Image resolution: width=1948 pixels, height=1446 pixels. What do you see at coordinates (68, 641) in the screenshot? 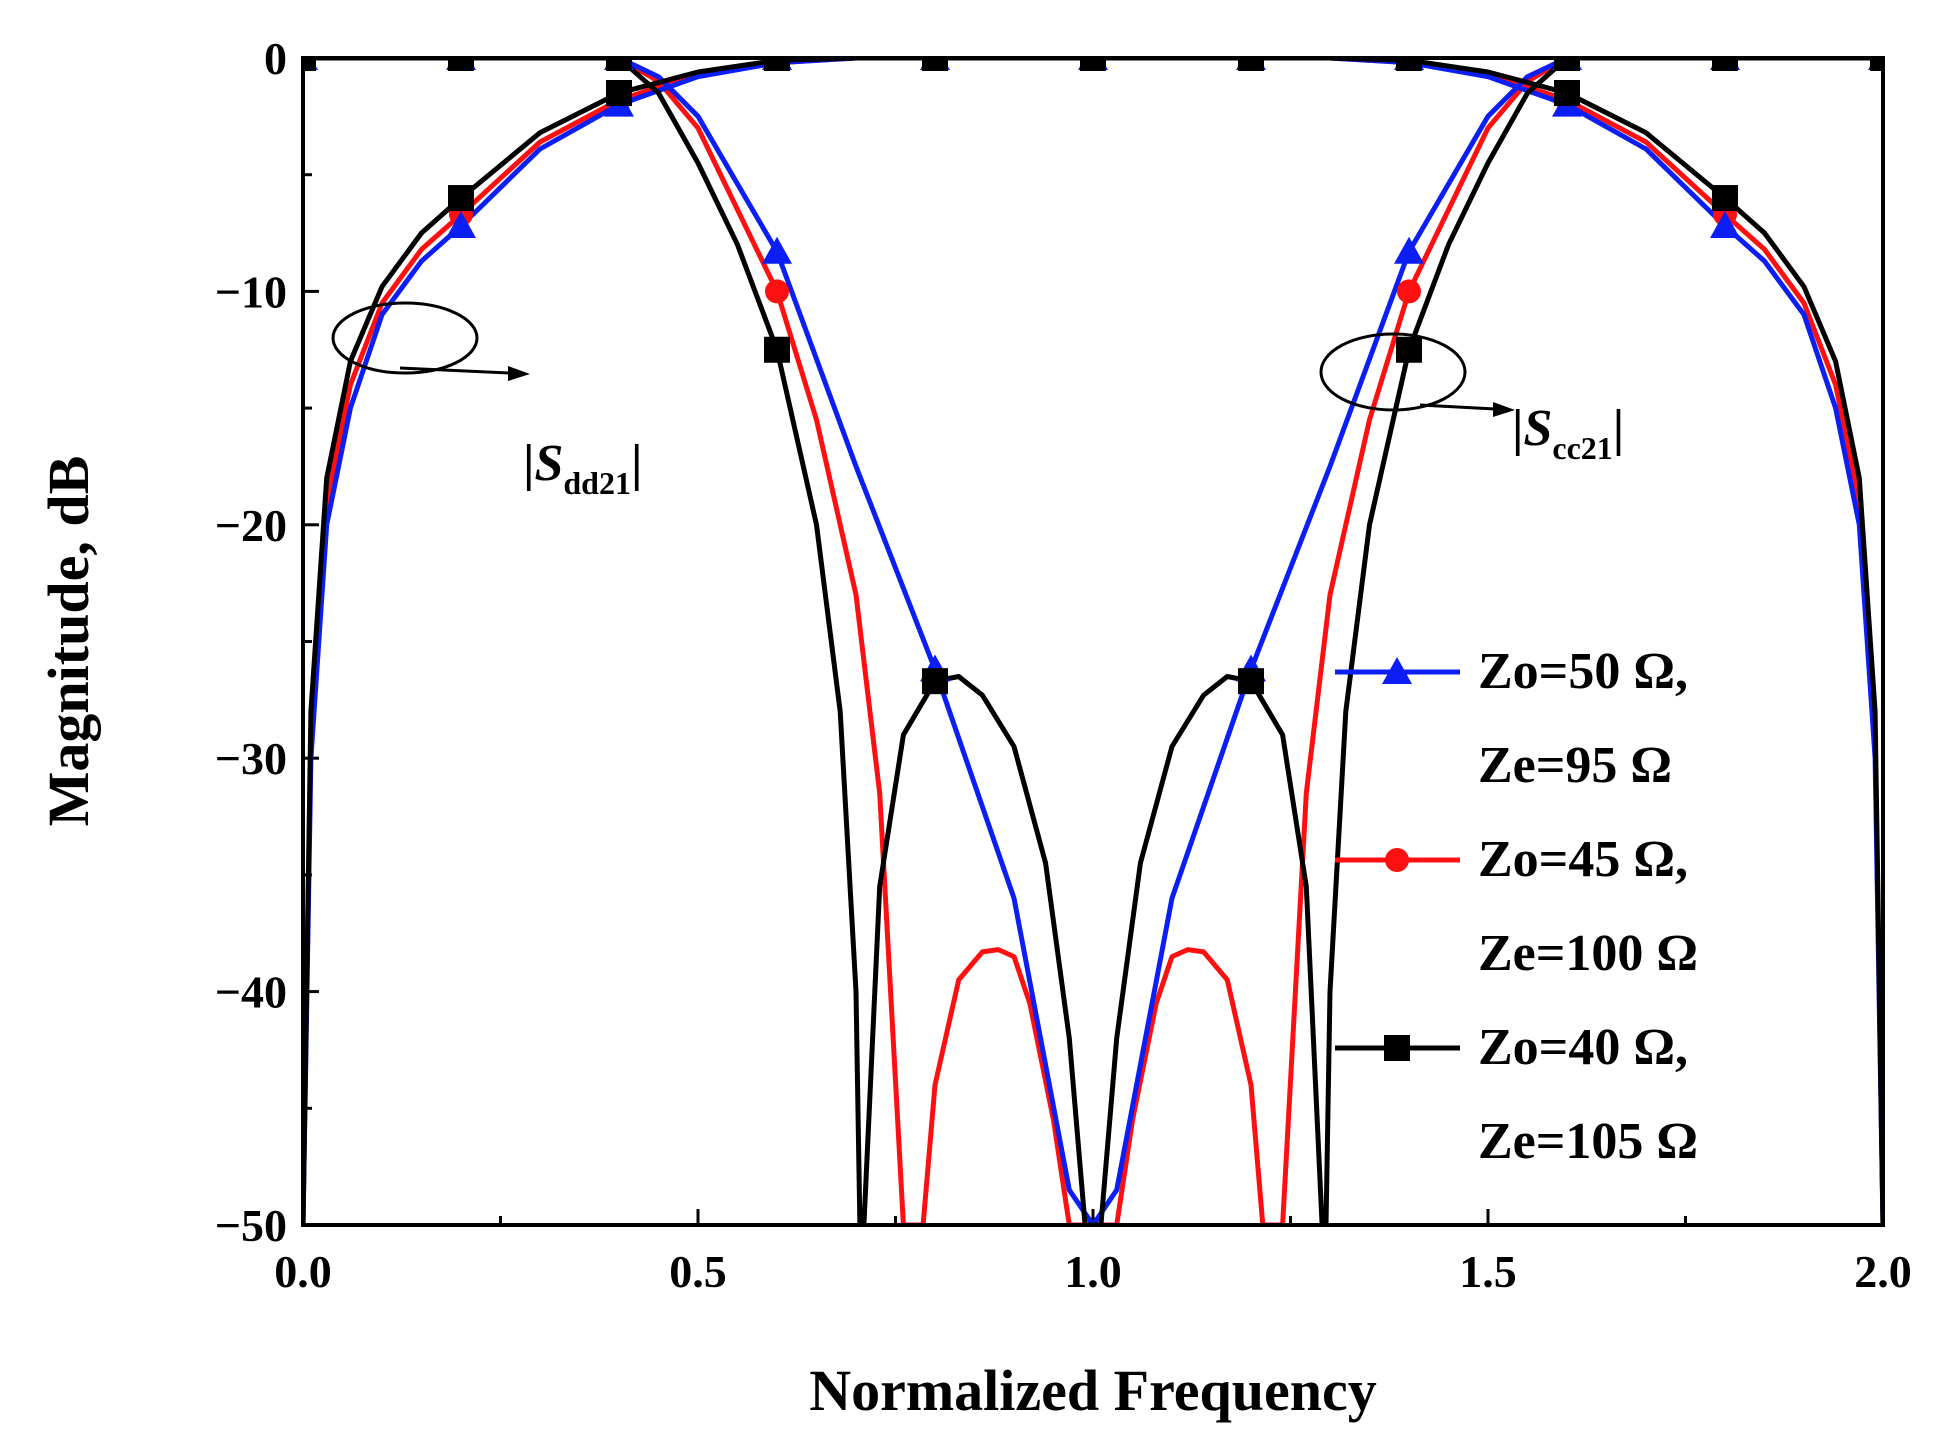
I see `y-axis-title: Magnitude, dB` at bounding box center [68, 641].